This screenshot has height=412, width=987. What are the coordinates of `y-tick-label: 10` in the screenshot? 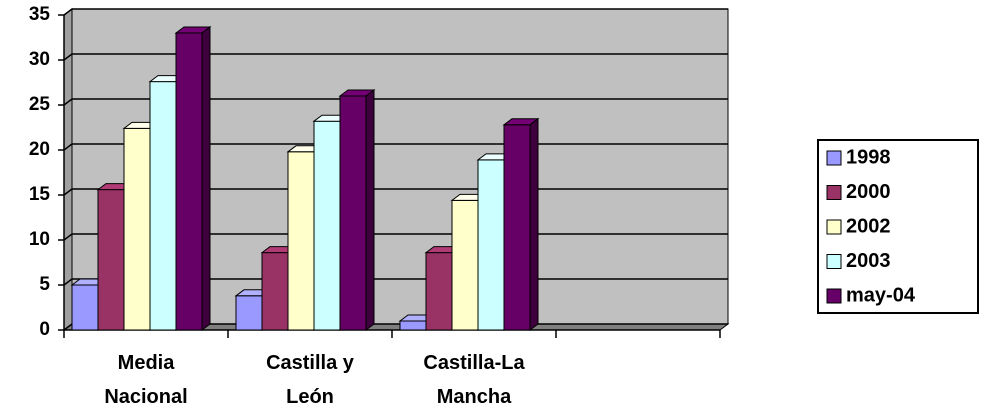 It's located at (39, 239).